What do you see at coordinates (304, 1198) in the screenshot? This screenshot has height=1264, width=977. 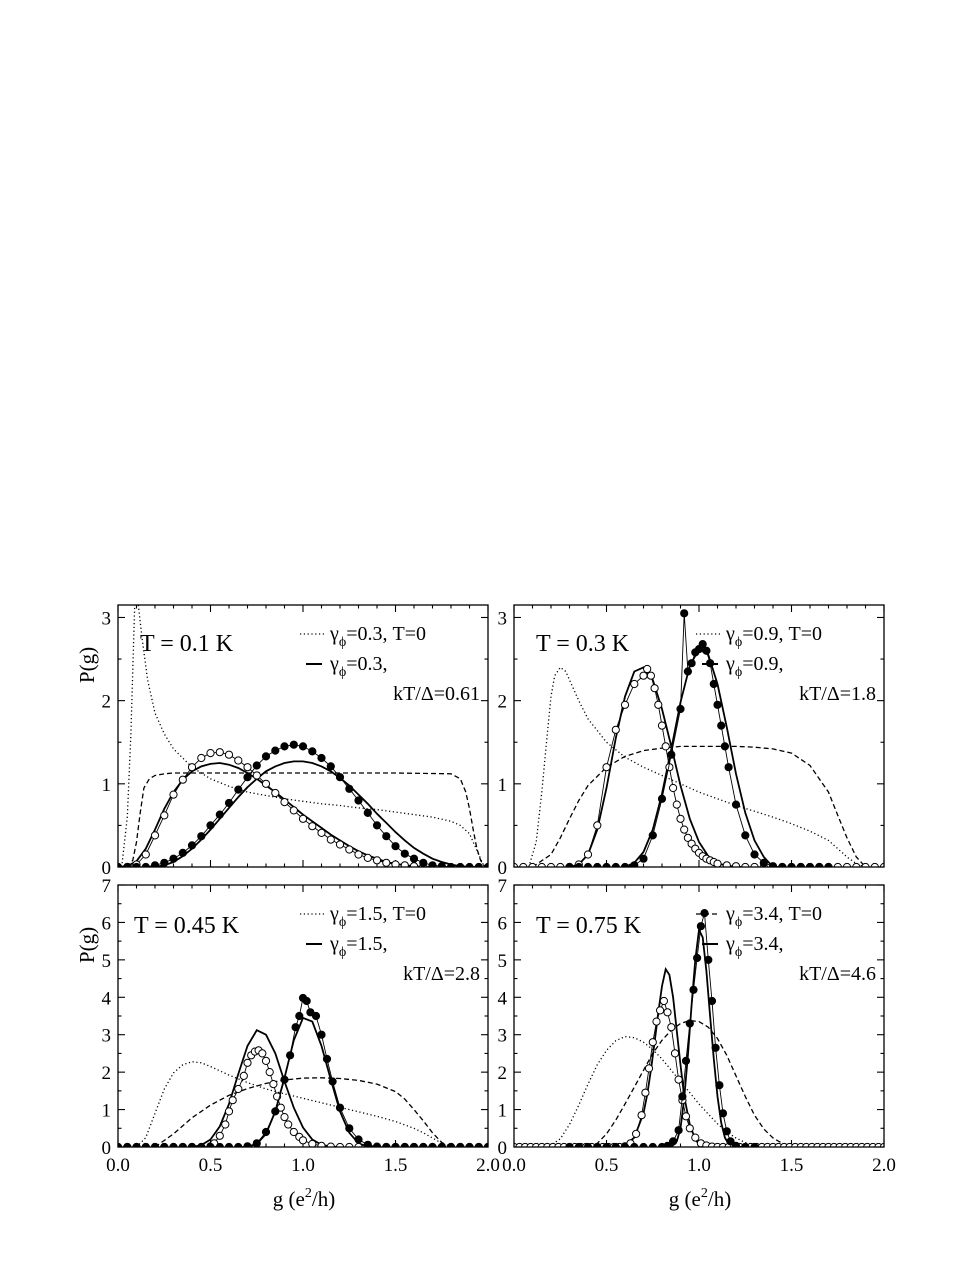 I see `x-axis-title-left: g (e2/h)` at bounding box center [304, 1198].